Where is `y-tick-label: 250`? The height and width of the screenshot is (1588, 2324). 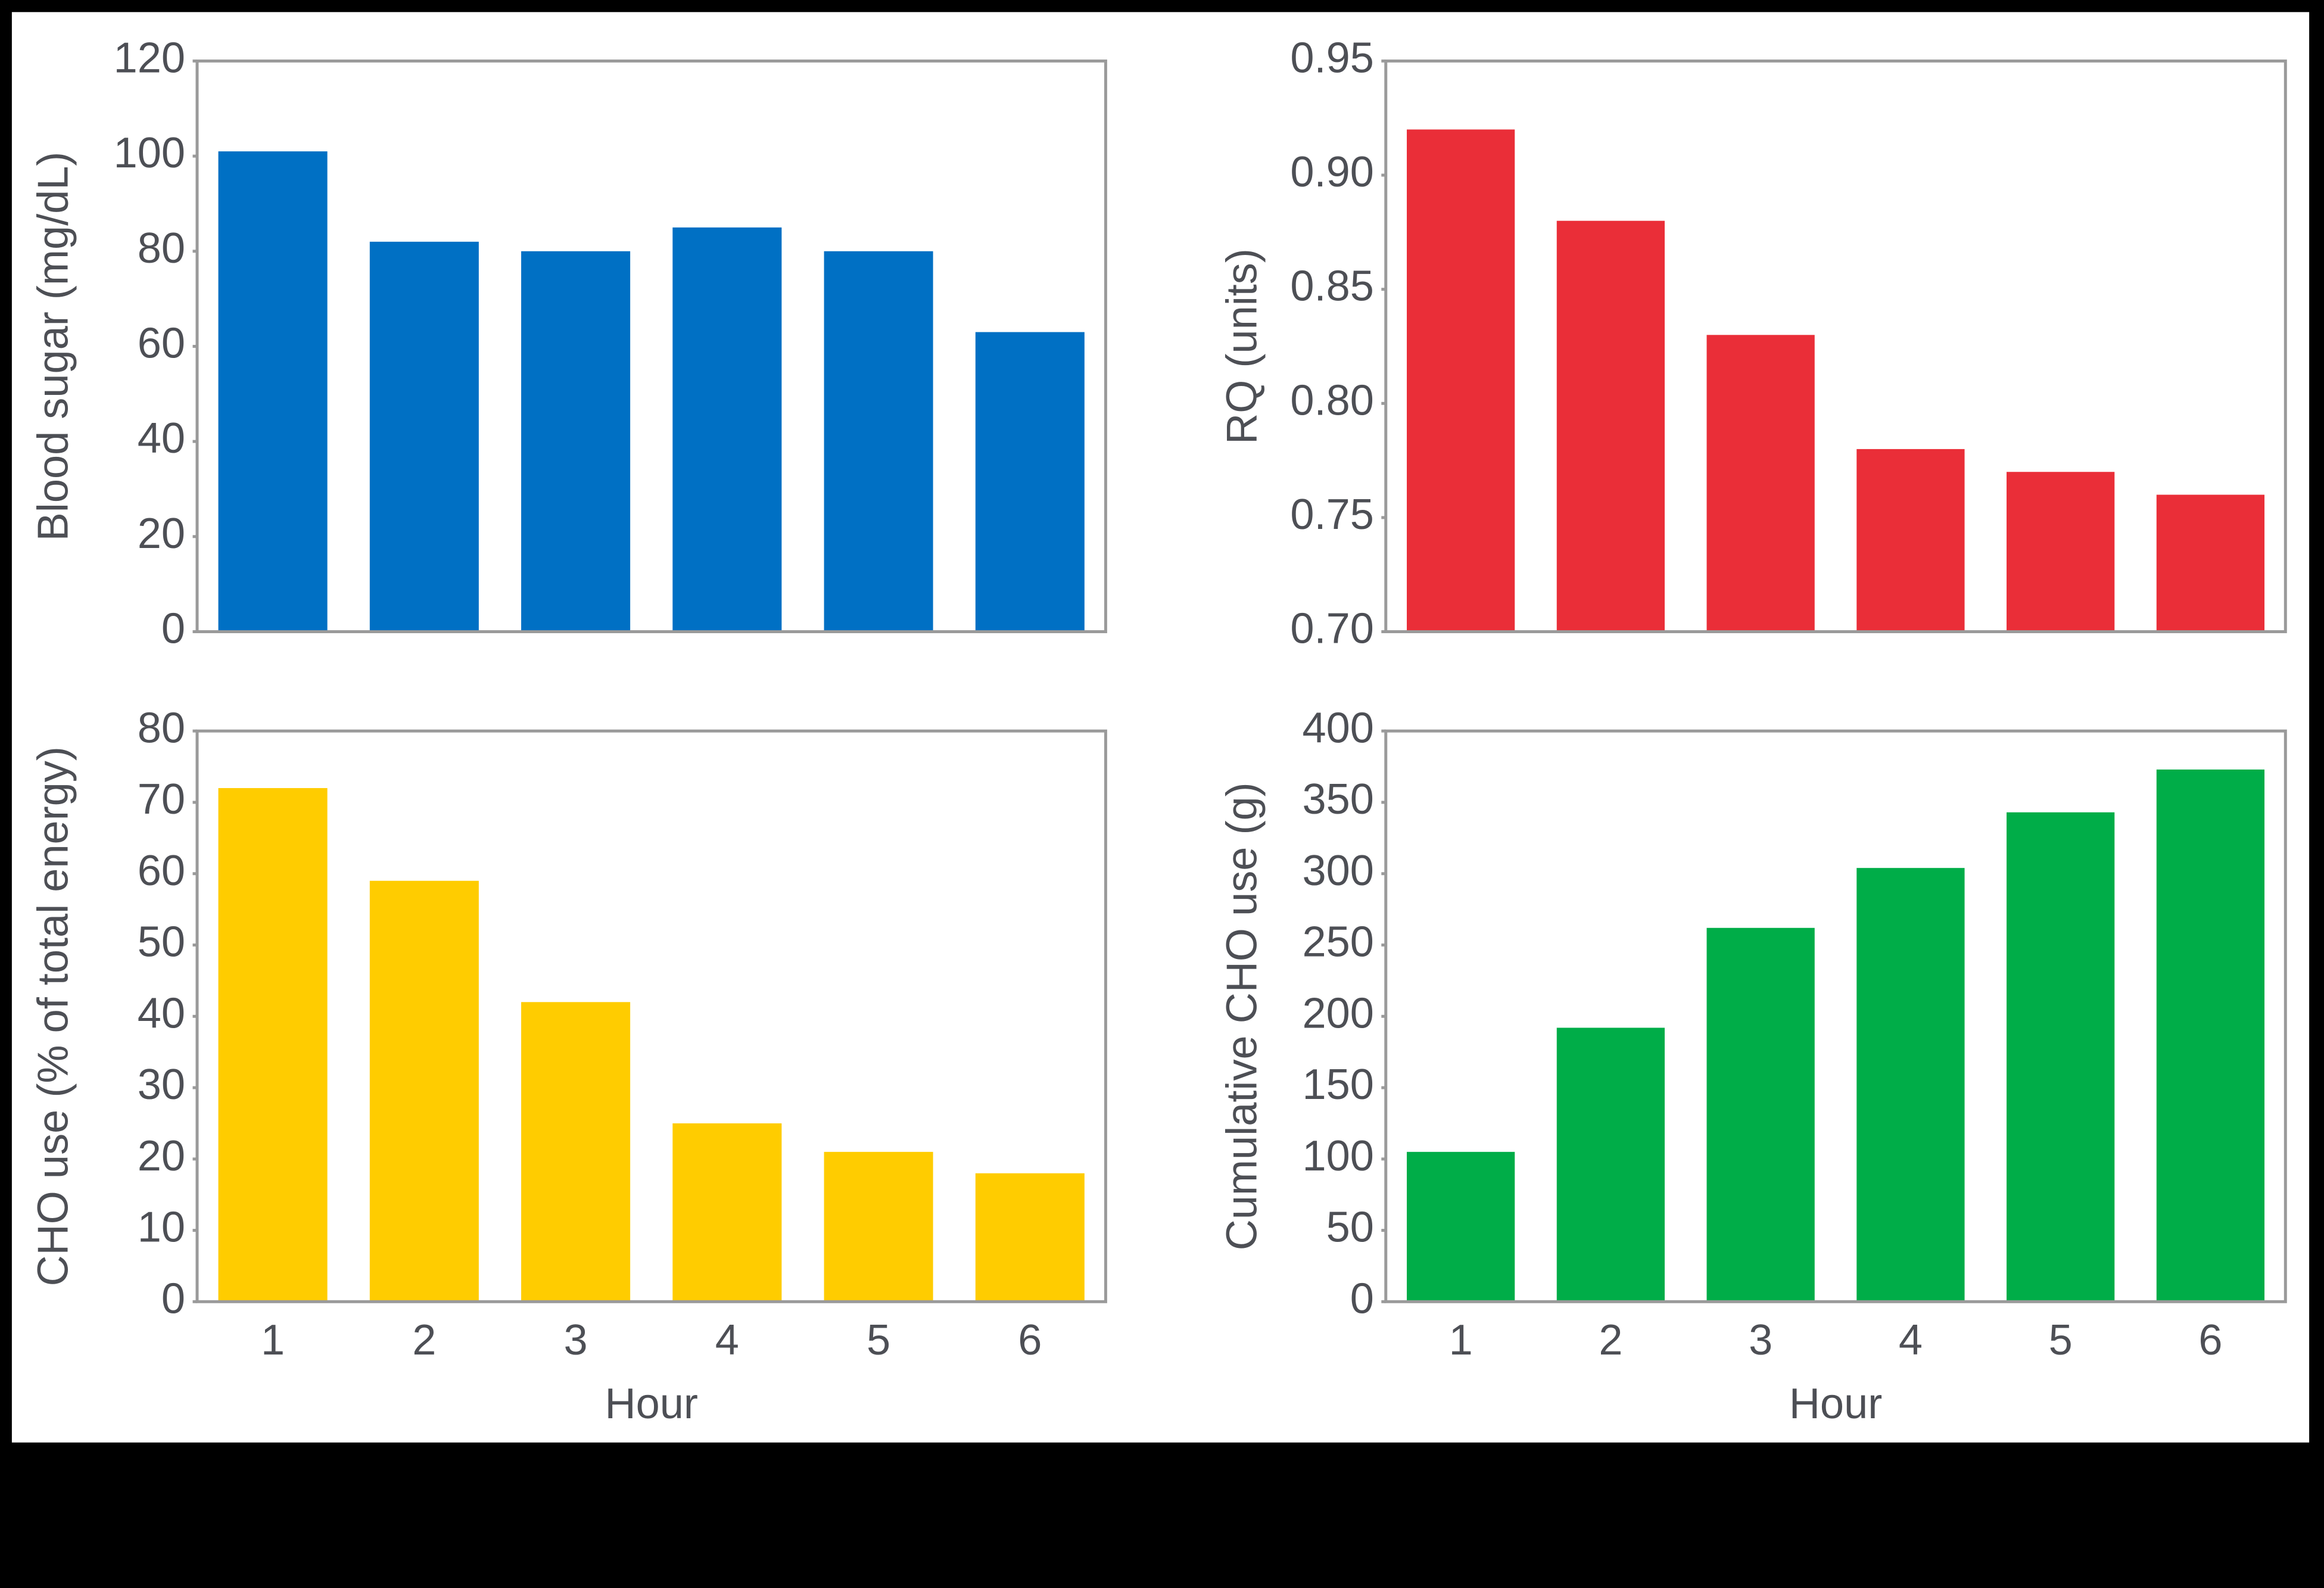
y-tick-label: 250 is located at coordinates (1337, 942).